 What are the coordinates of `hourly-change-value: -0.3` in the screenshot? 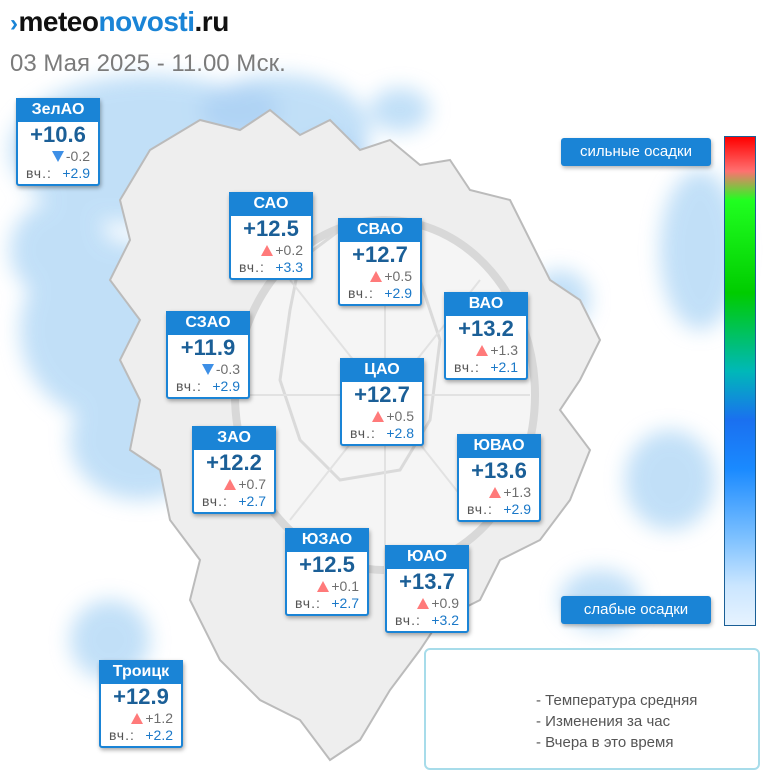 It's located at (227, 369).